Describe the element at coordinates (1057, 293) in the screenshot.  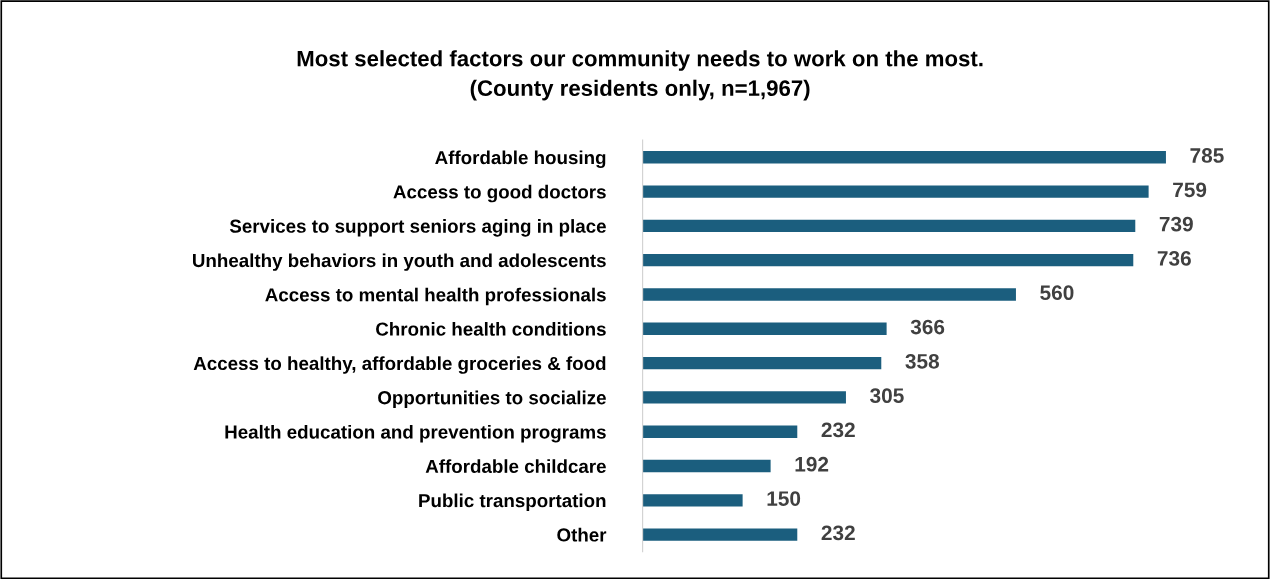
I see `data-label: 560` at that location.